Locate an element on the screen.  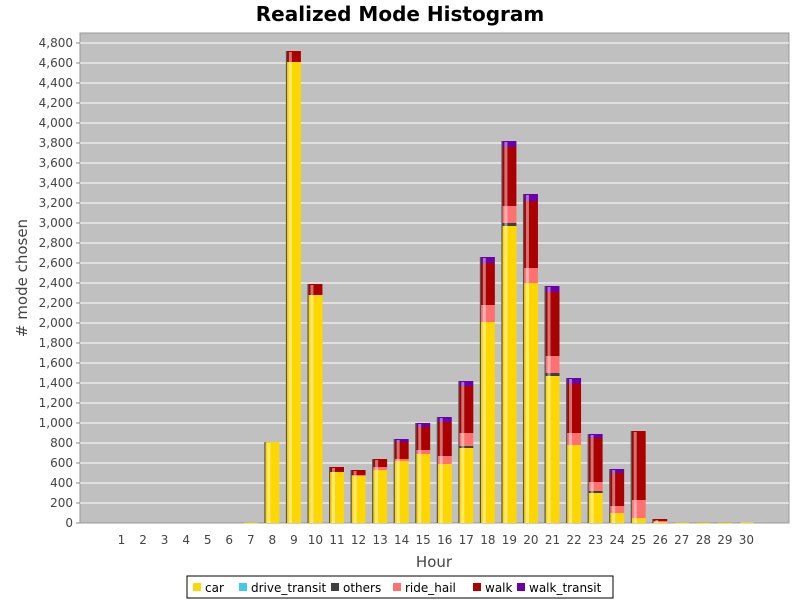
x-tick-label: 26 is located at coordinates (660, 540).